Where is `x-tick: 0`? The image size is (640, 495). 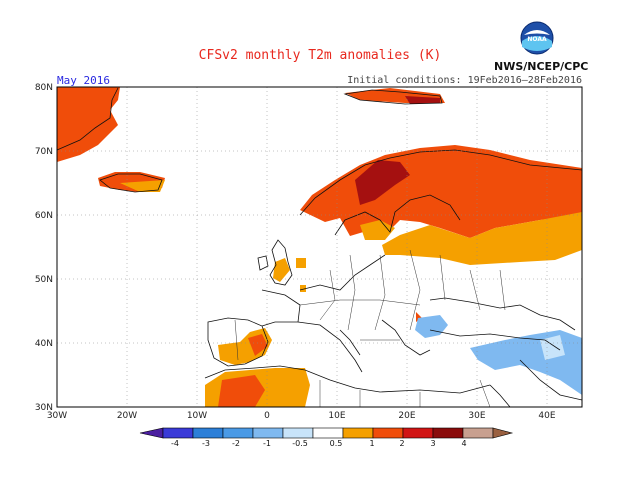
x-tick: 0 is located at coordinates (267, 416).